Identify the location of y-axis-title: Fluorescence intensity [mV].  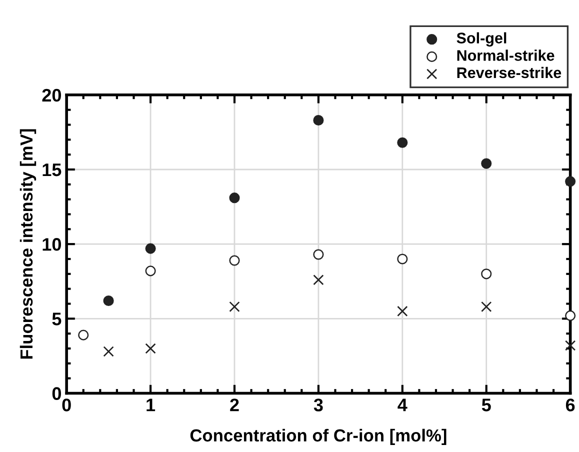
(28, 244).